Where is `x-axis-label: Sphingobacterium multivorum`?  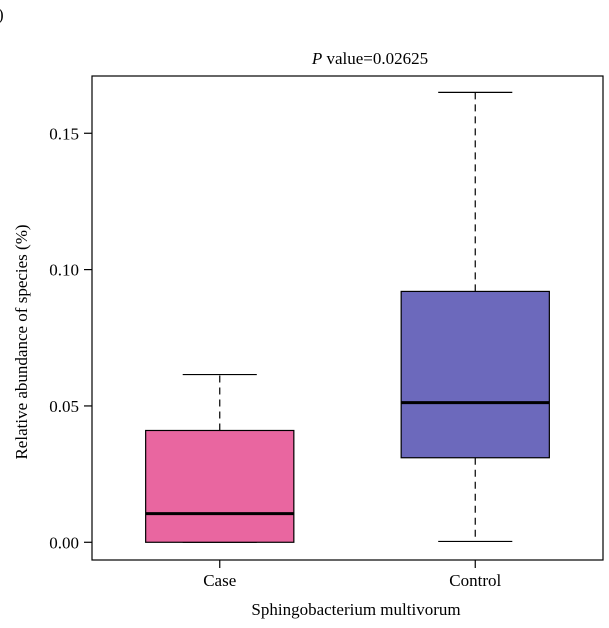 x-axis-label: Sphingobacterium multivorum is located at coordinates (355, 609).